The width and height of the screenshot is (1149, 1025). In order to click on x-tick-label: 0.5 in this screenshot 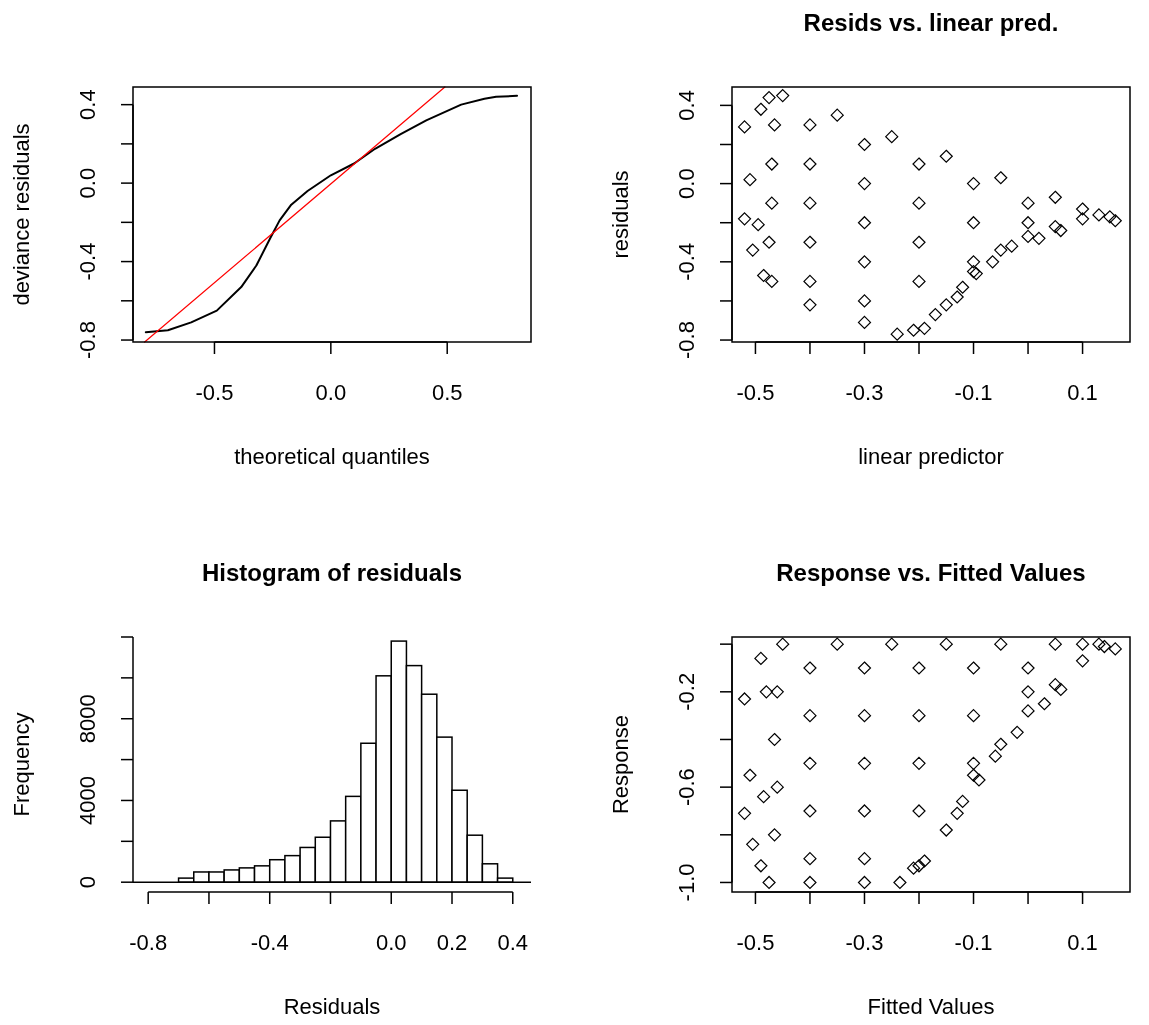, I will do `click(447, 392)`.